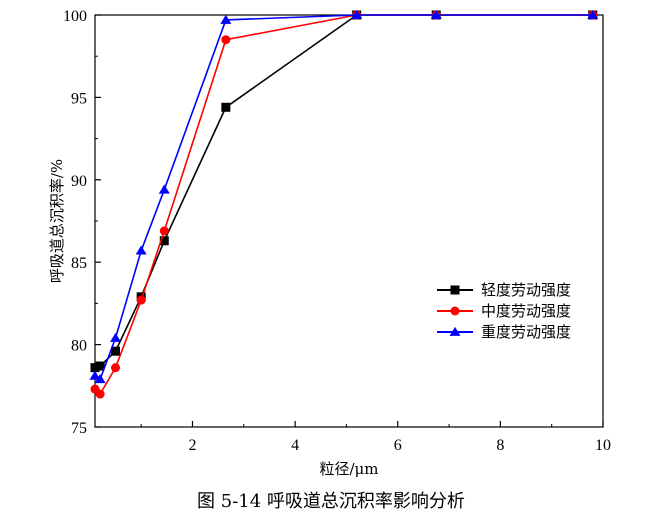 The width and height of the screenshot is (662, 518). Describe the element at coordinates (79, 346) in the screenshot. I see `y-tick-label: 80` at that location.